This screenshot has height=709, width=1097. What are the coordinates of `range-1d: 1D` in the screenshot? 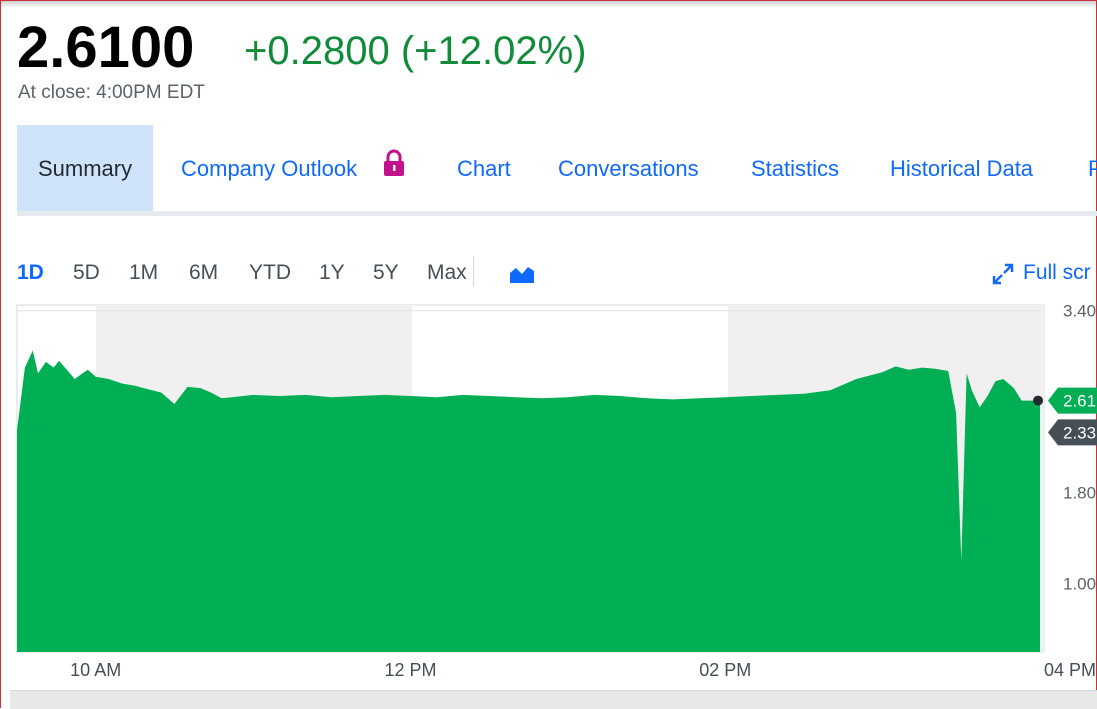 It's located at (30, 272).